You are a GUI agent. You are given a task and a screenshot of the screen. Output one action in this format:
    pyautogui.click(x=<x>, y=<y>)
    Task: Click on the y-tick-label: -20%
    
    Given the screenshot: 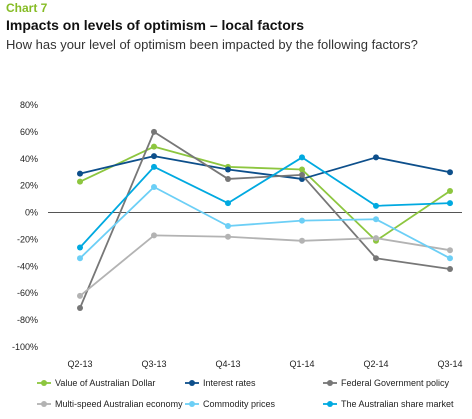 What is the action you would take?
    pyautogui.click(x=27, y=239)
    